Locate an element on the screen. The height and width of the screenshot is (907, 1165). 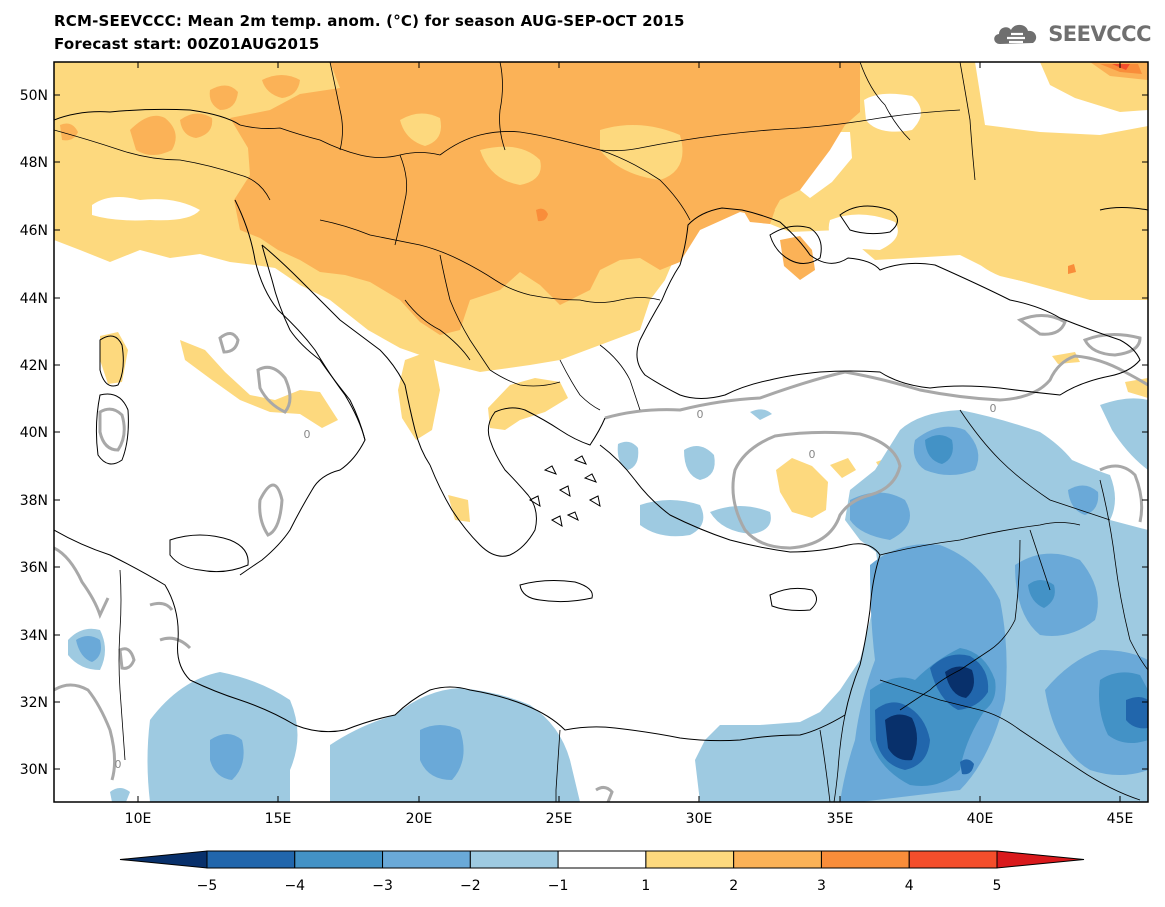
lat-label: 34N is located at coordinates (34, 636).